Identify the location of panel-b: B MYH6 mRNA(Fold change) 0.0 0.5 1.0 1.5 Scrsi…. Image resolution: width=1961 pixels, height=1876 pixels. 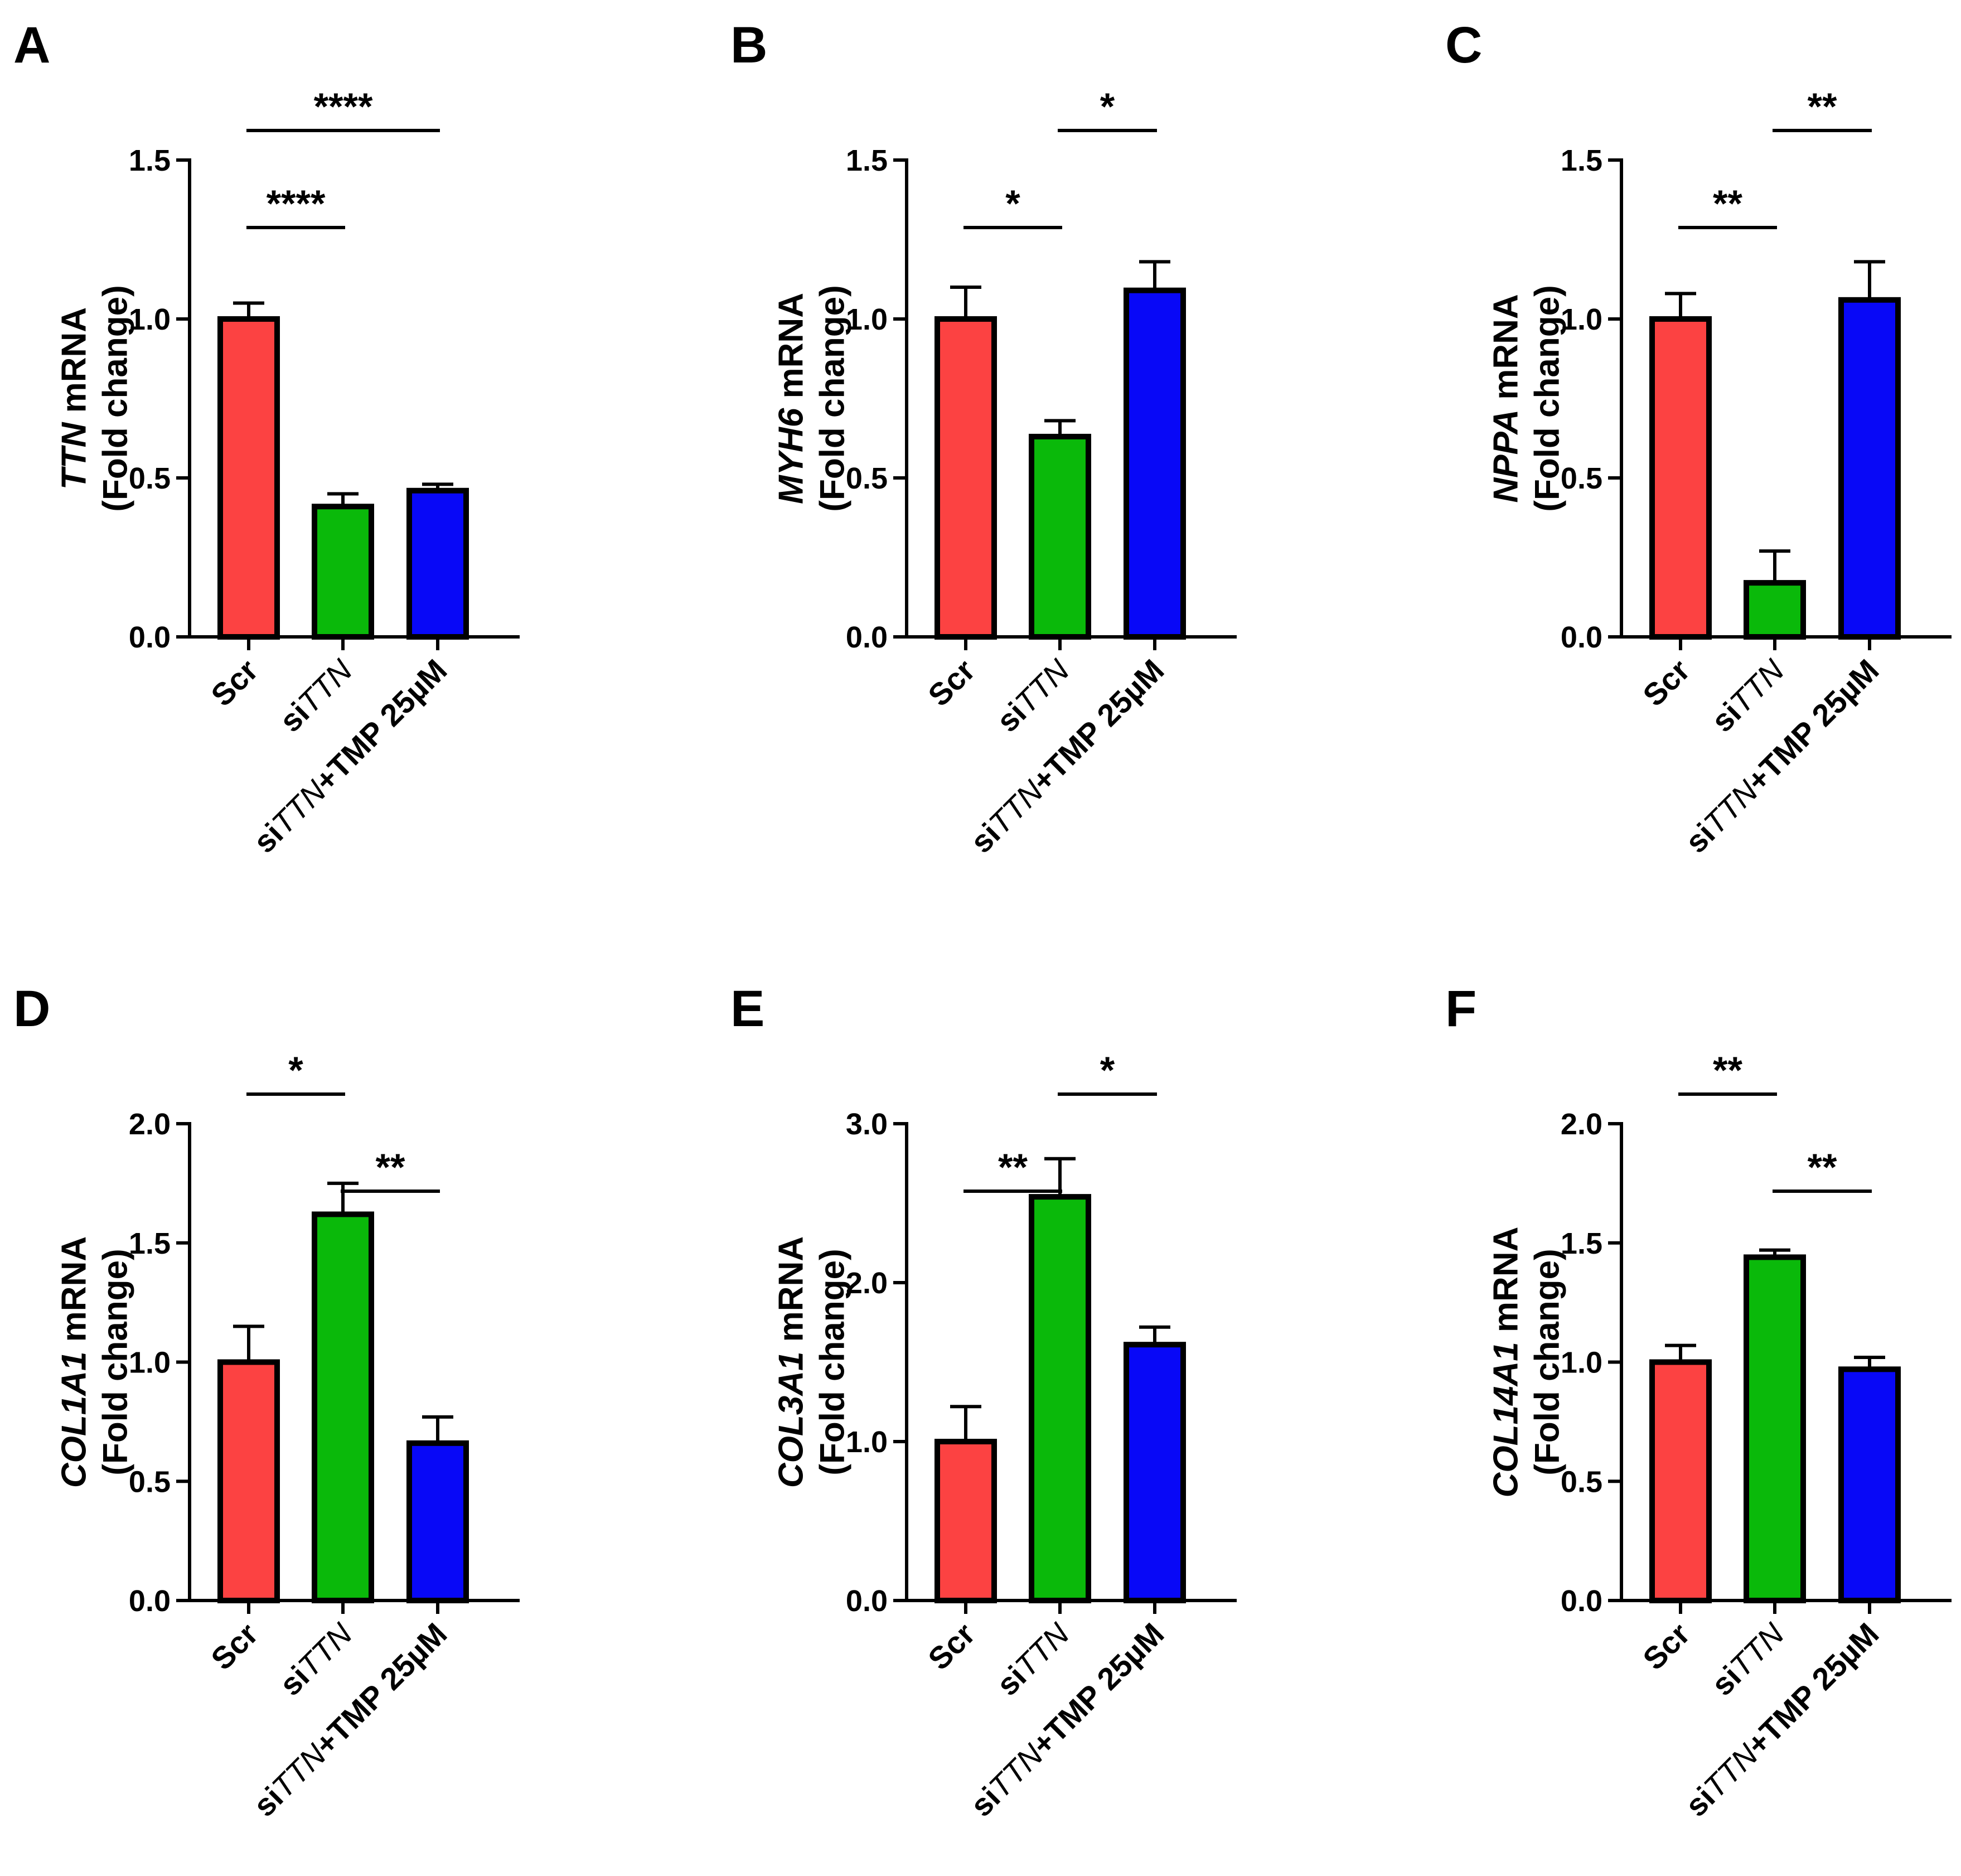
(983, 438).